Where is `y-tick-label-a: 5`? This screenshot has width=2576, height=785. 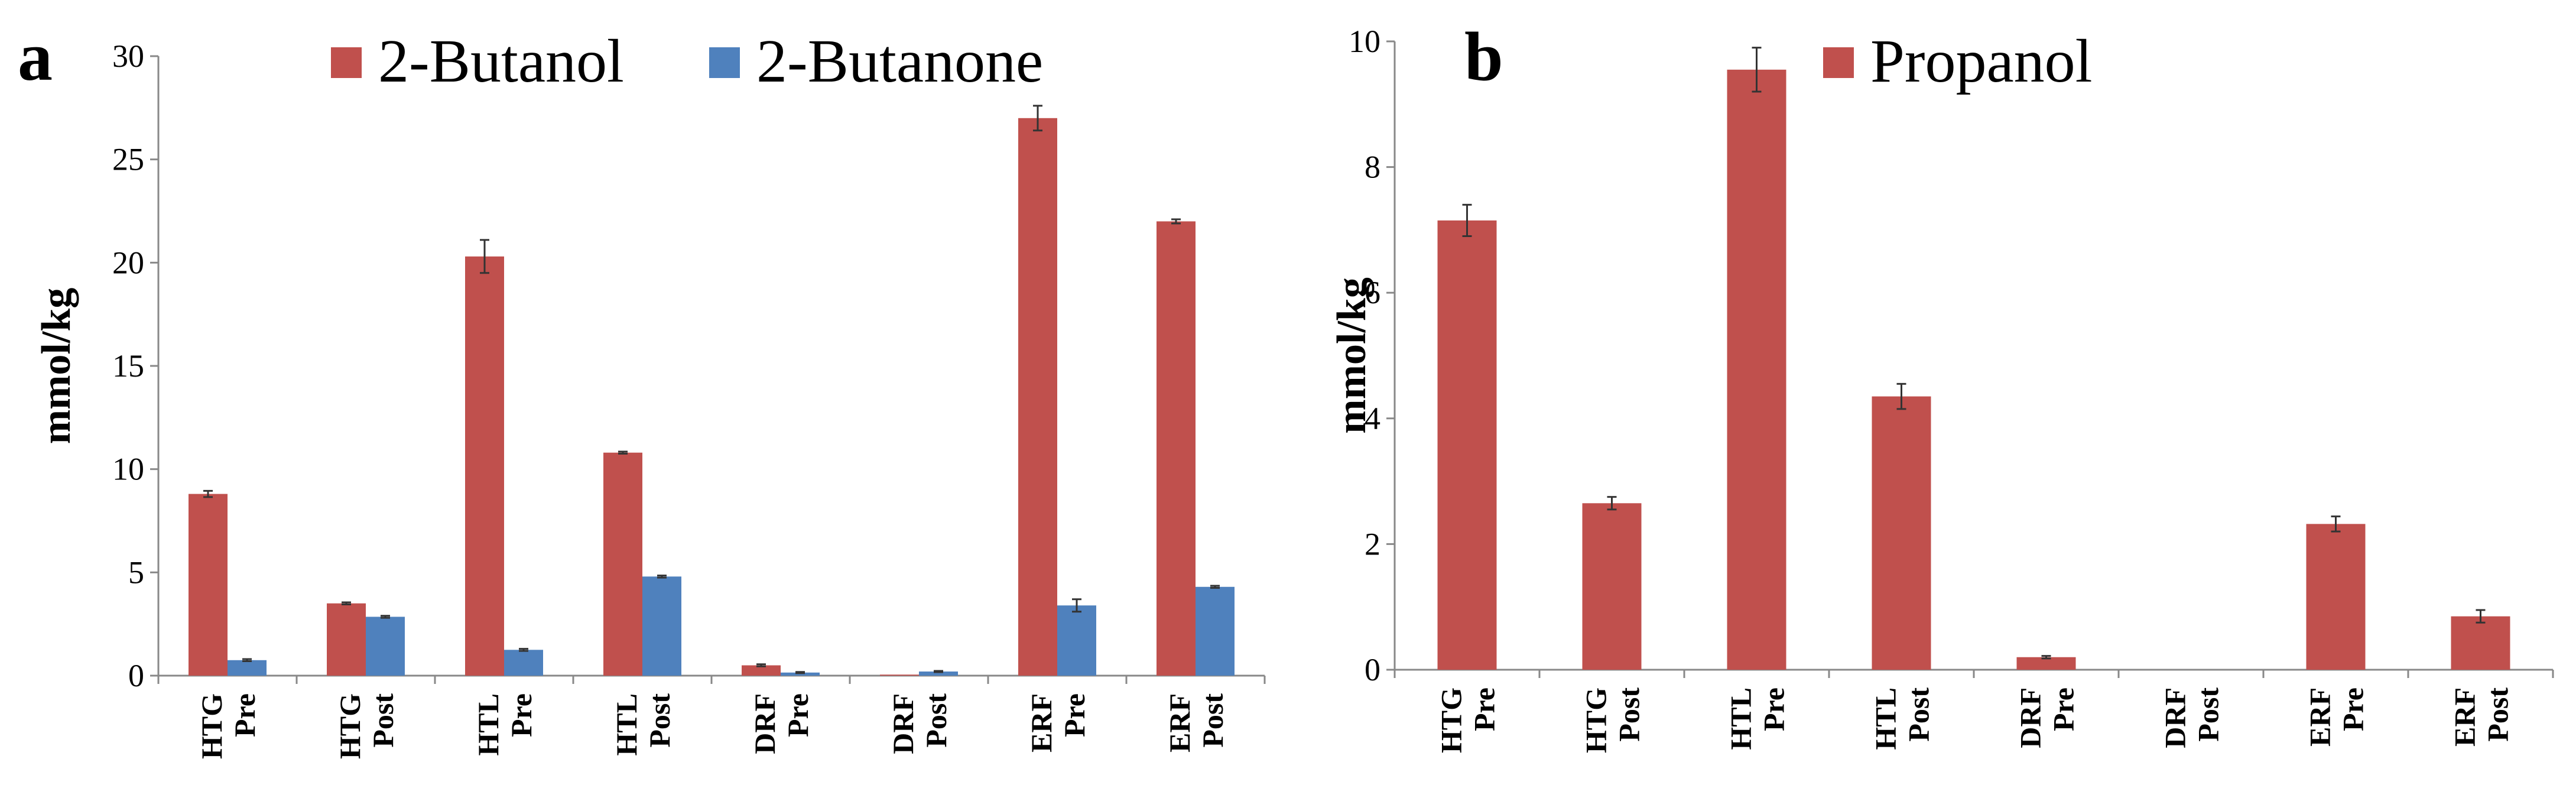 y-tick-label-a: 5 is located at coordinates (136, 572).